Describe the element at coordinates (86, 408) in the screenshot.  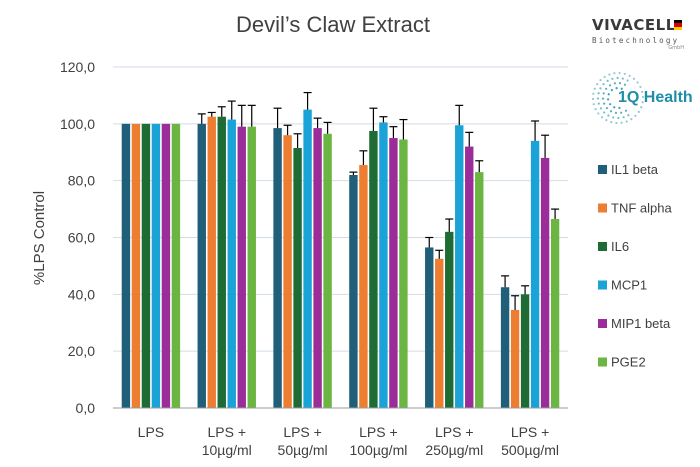
I see `y-tick-label: 0,0` at that location.